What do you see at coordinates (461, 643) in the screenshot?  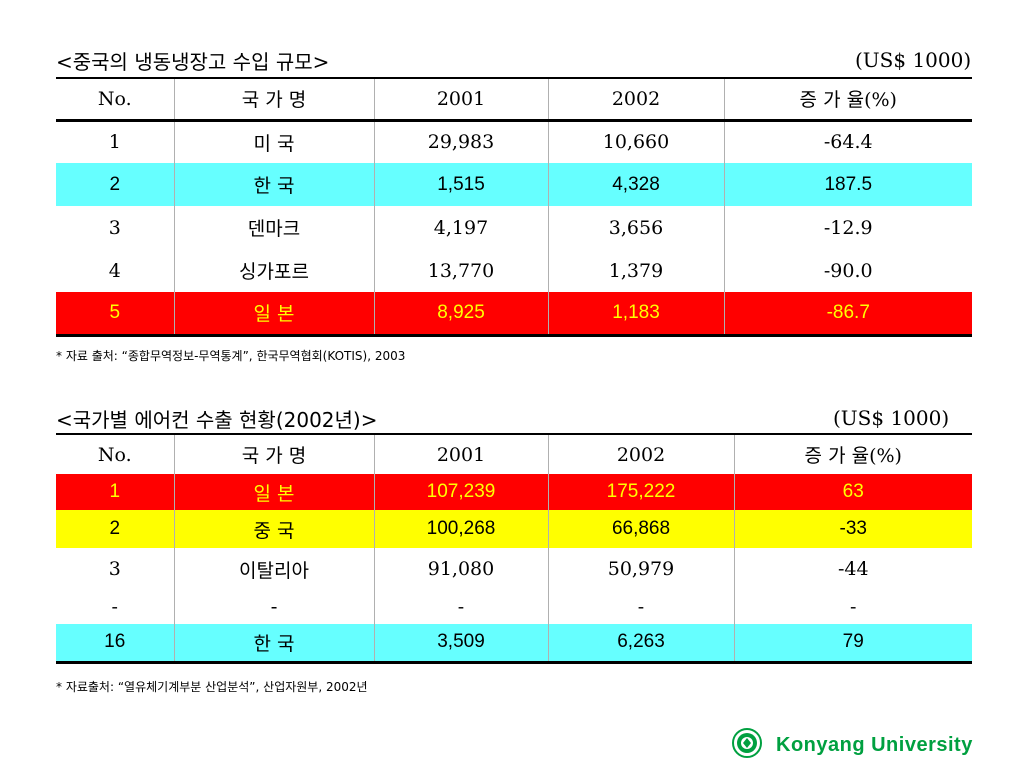 I see `cell-2001: 3,509` at bounding box center [461, 643].